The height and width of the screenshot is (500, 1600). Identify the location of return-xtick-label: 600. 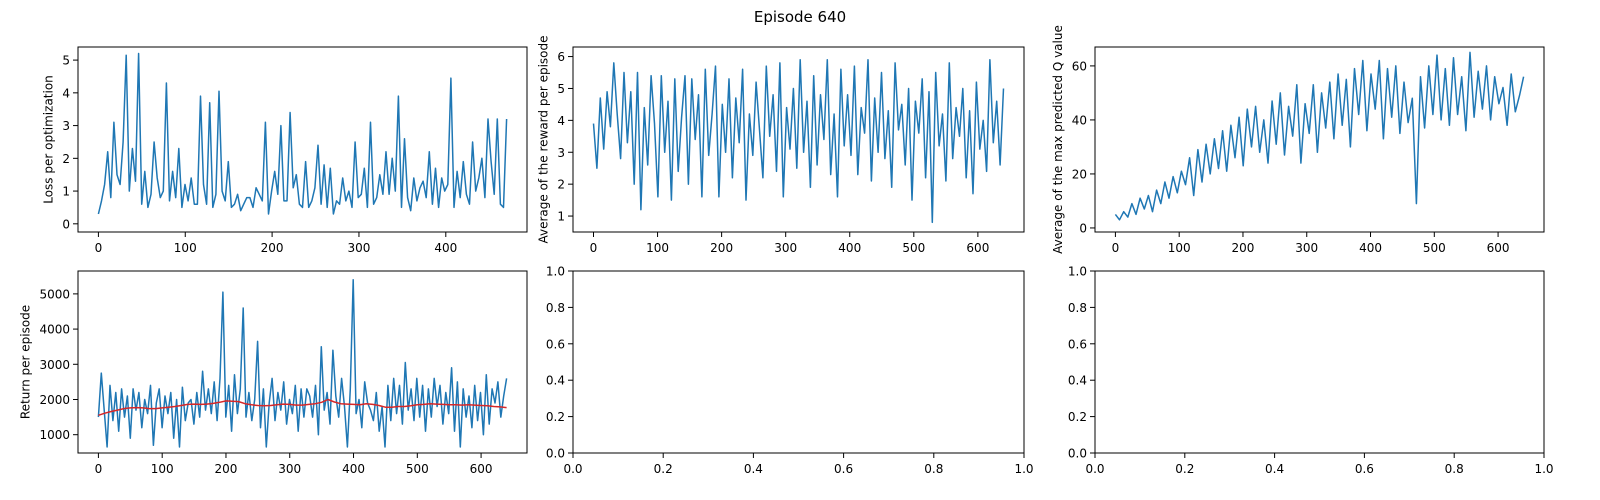
(481, 469).